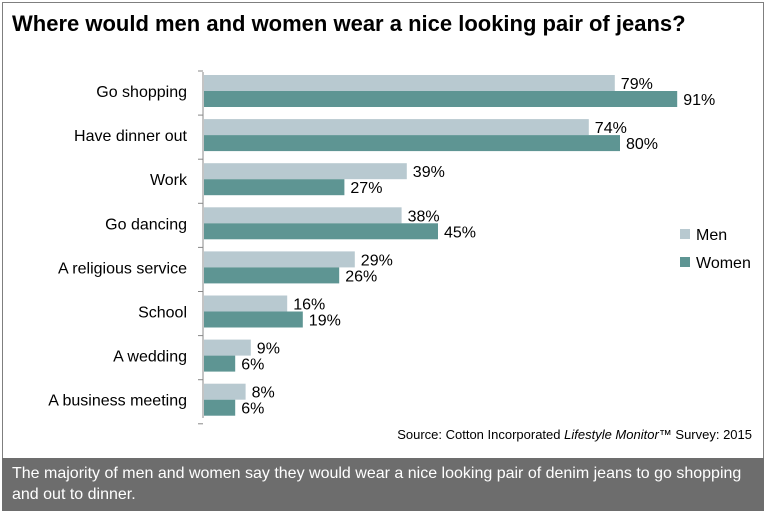  What do you see at coordinates (150, 357) in the screenshot?
I see `category-label: A wedding` at bounding box center [150, 357].